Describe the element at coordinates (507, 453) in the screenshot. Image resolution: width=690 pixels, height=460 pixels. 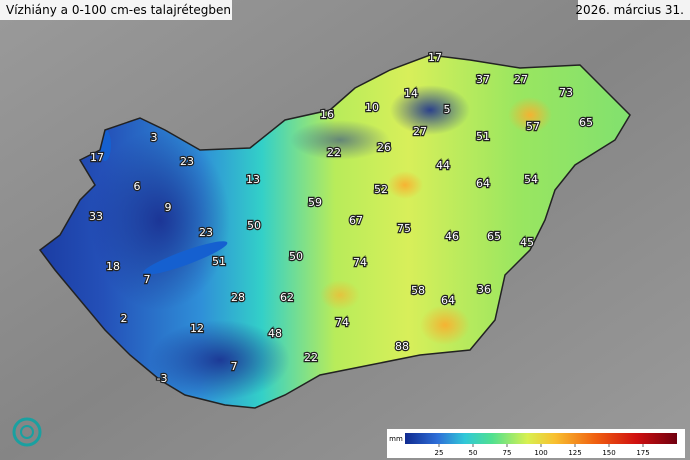
I see `colorbar-tick-label: 75` at that location.